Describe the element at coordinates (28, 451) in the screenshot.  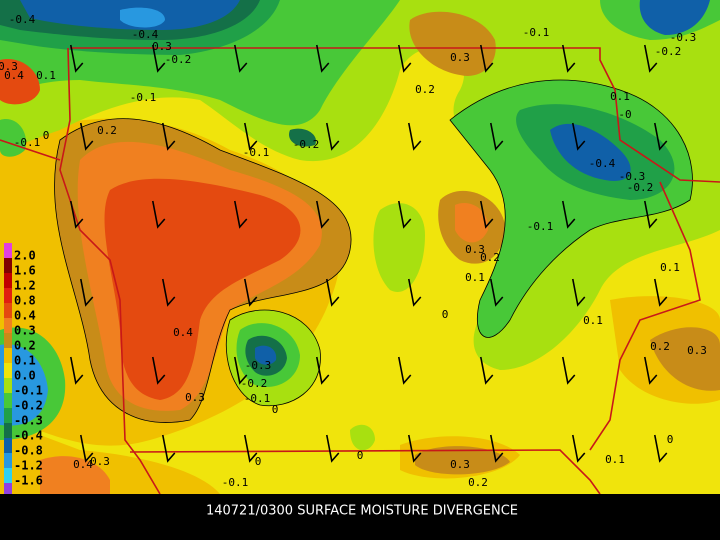
I see `legend-label: -0.8` at that location.